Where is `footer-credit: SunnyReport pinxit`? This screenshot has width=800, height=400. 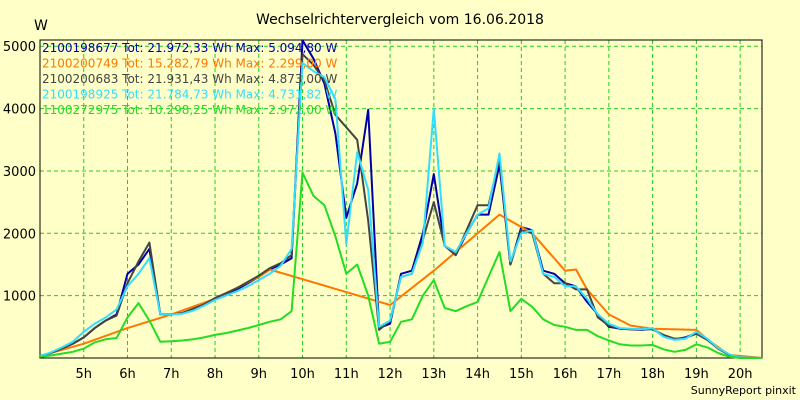 footer-credit: SunnyReport pinxit is located at coordinates (744, 390).